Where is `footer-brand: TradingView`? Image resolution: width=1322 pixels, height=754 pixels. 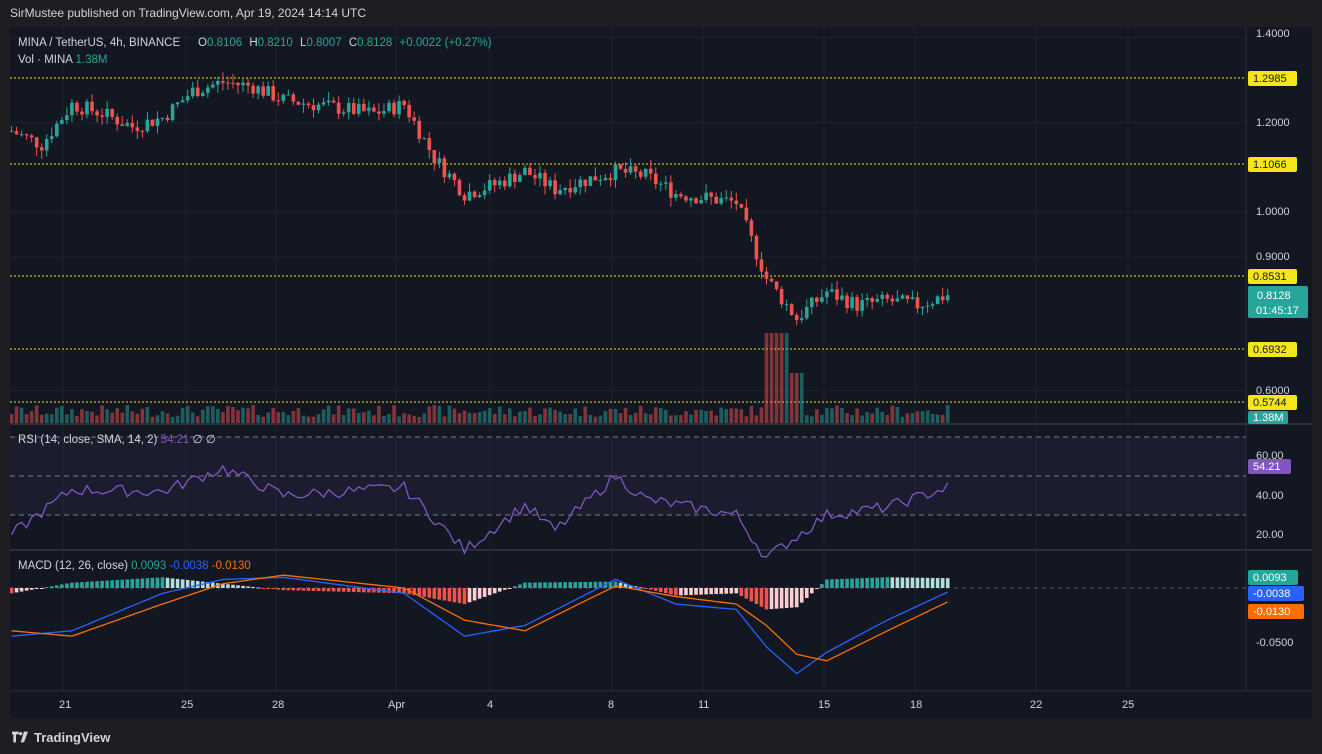 footer-brand: TradingView is located at coordinates (61, 737).